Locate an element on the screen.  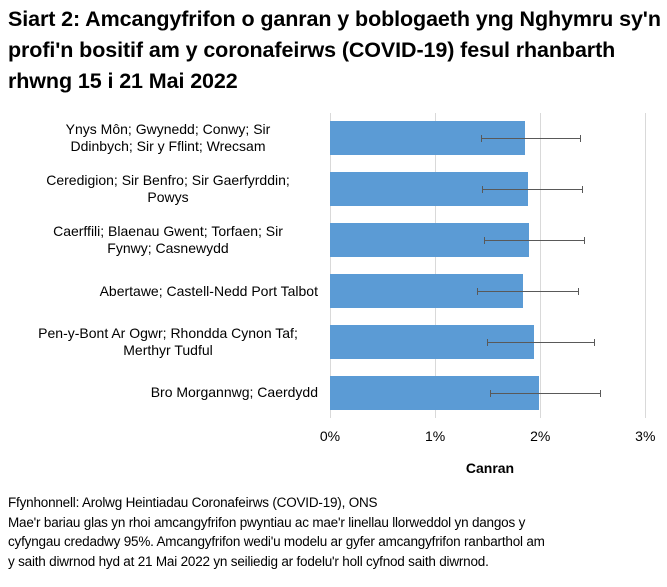
x-tick-label: 2% is located at coordinates (540, 436).